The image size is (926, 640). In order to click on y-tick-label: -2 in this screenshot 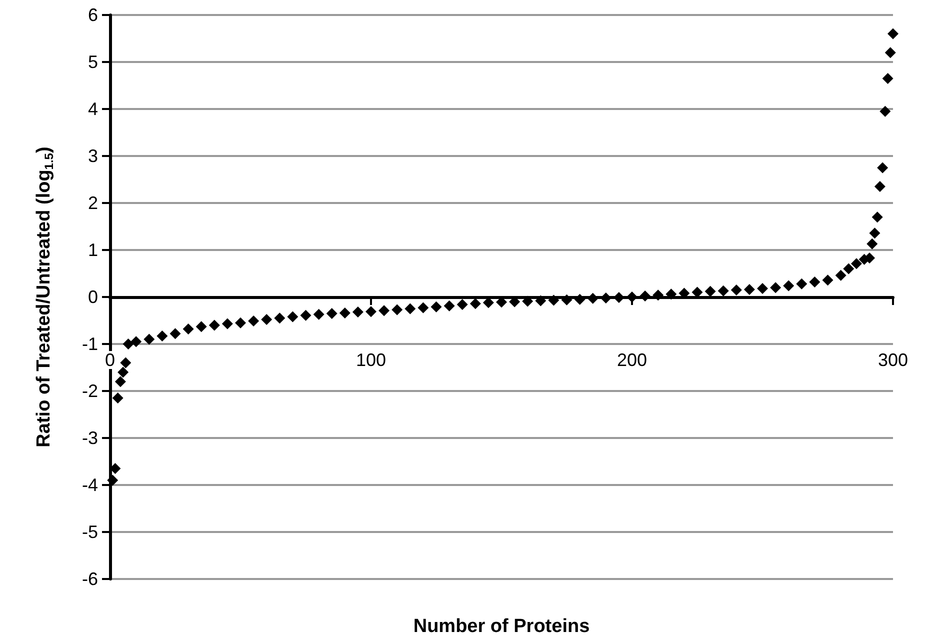, I will do `click(90, 391)`.